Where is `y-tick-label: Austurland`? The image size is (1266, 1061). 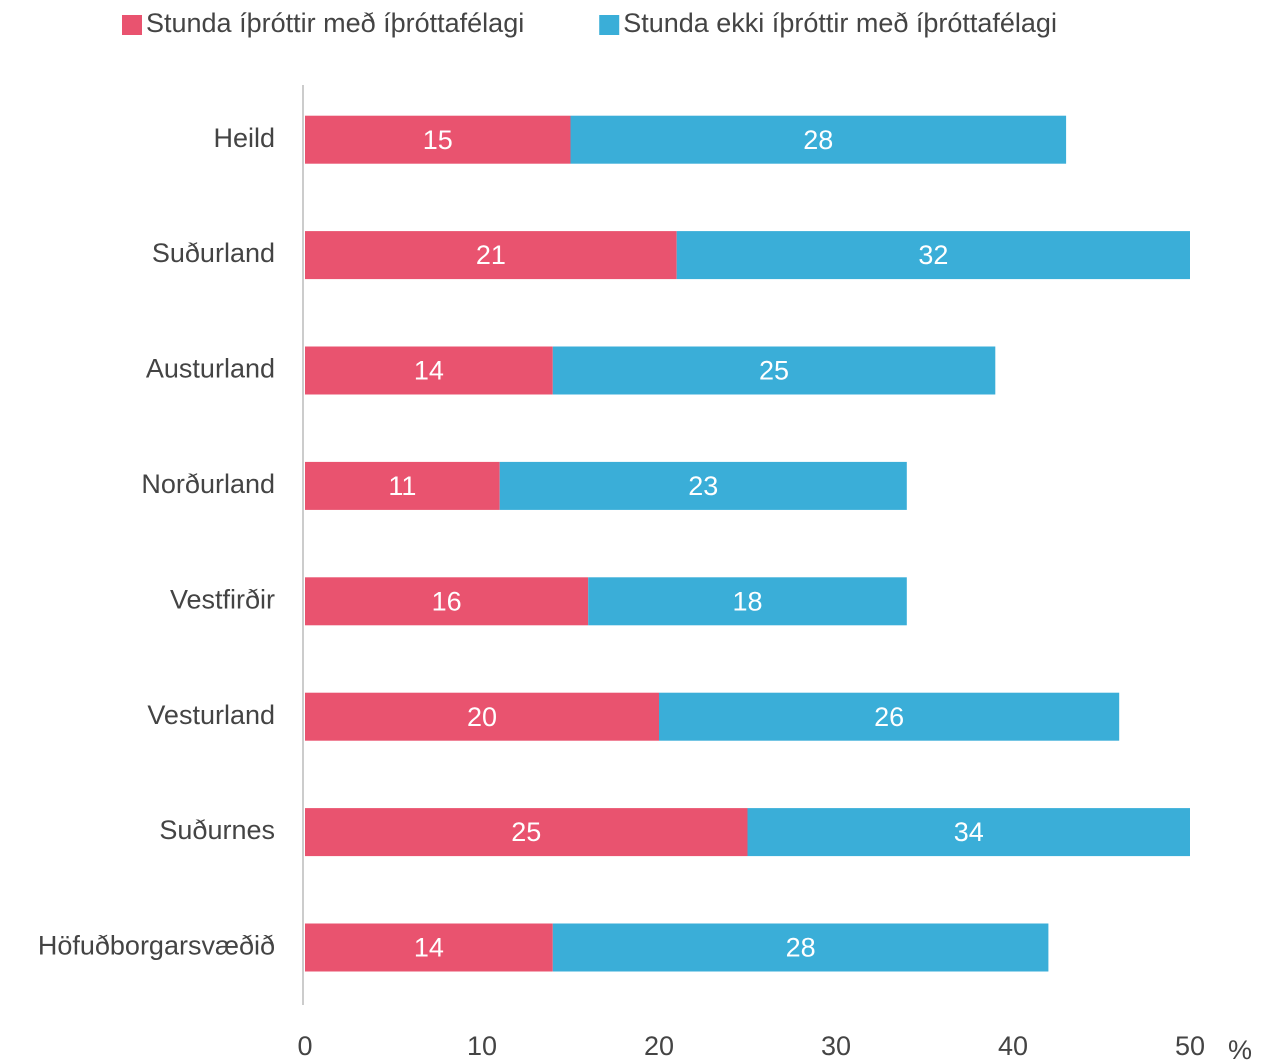
y-tick-label: Austurland is located at coordinates (210, 369).